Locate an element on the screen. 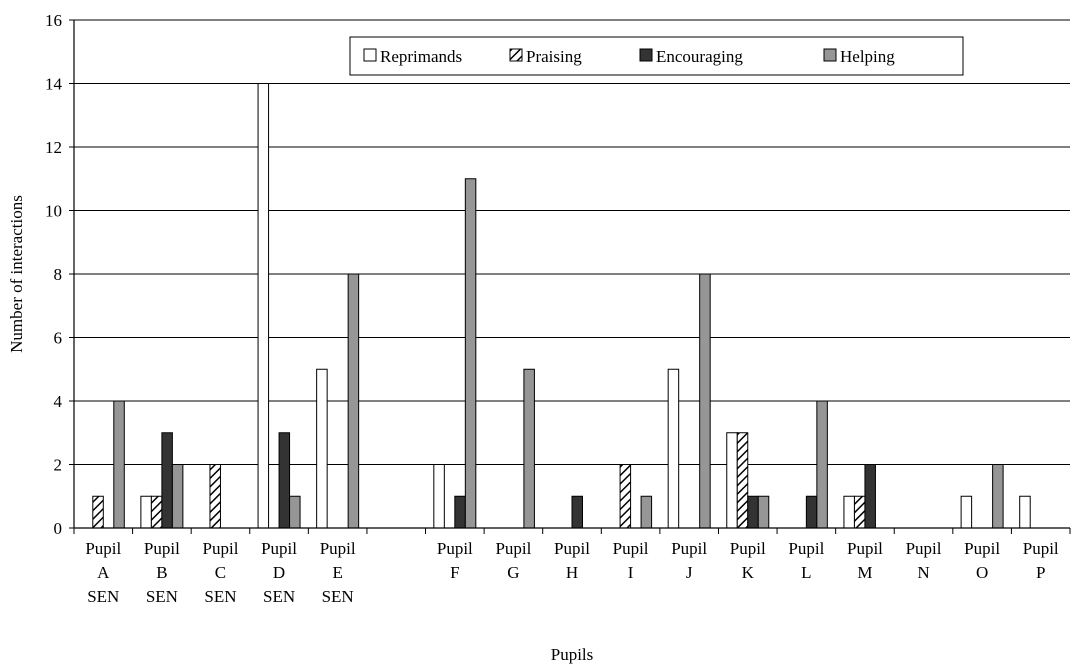 This screenshot has height=666, width=1073. legend-swatch-encouraging is located at coordinates (646, 55).